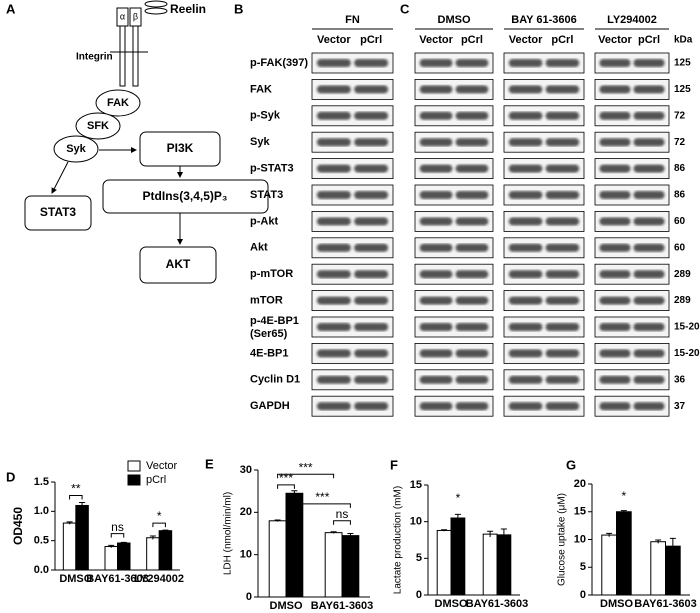  I want to click on y-axis-label: LDH (nmol/min/ml), so click(228, 533).